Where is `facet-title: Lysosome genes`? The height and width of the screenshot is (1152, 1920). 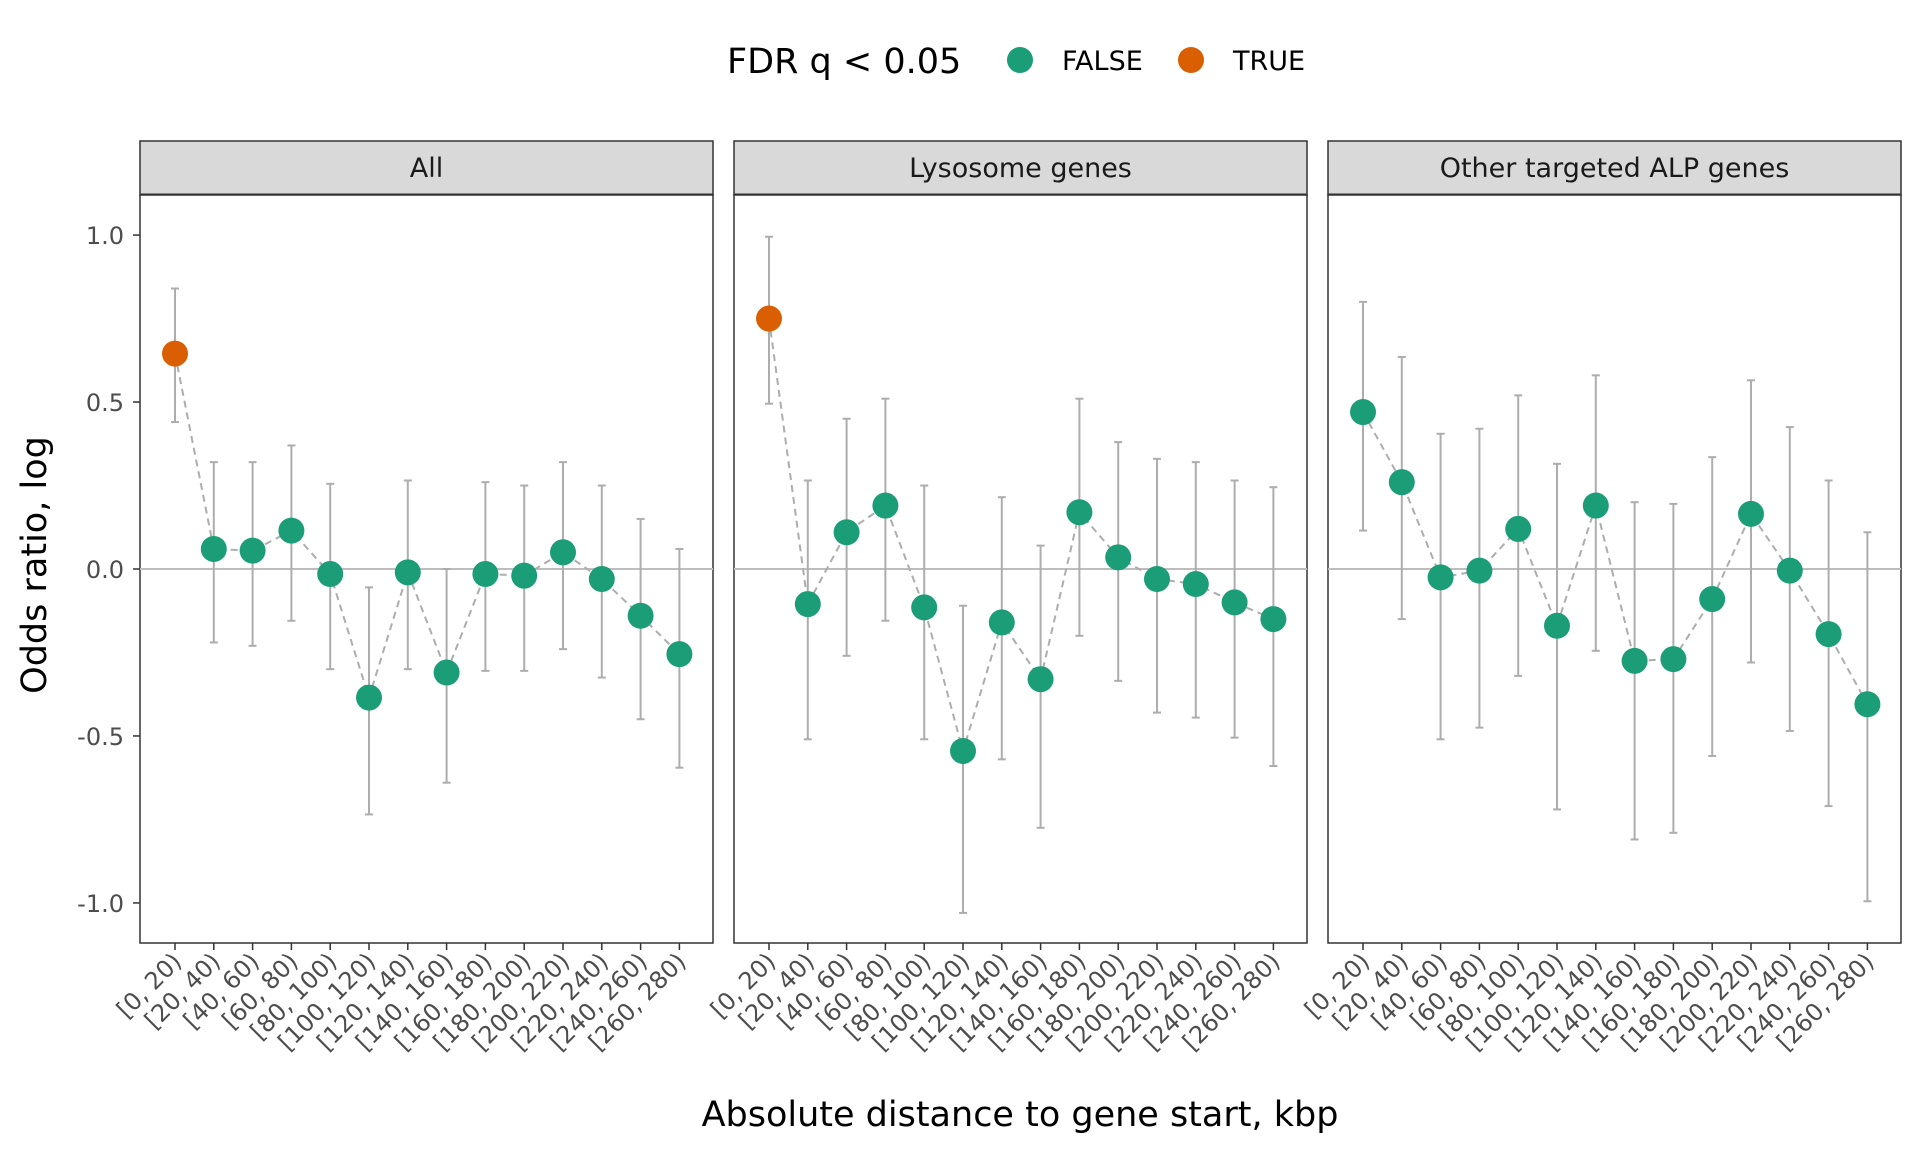
facet-title: Lysosome genes is located at coordinates (1020, 168).